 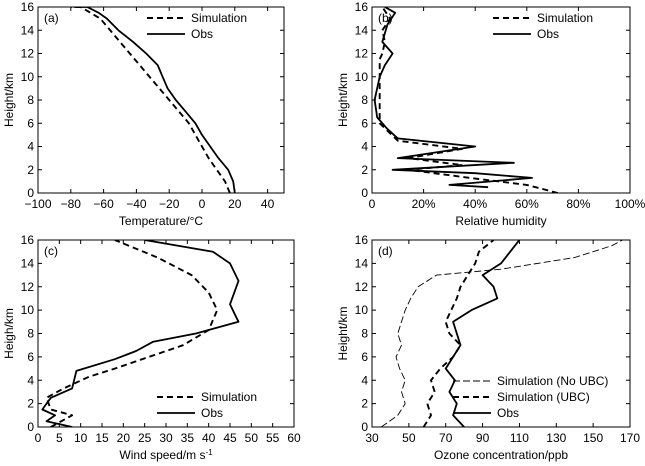 I want to click on x-axis-label: Relative humidity, so click(x=500, y=221).